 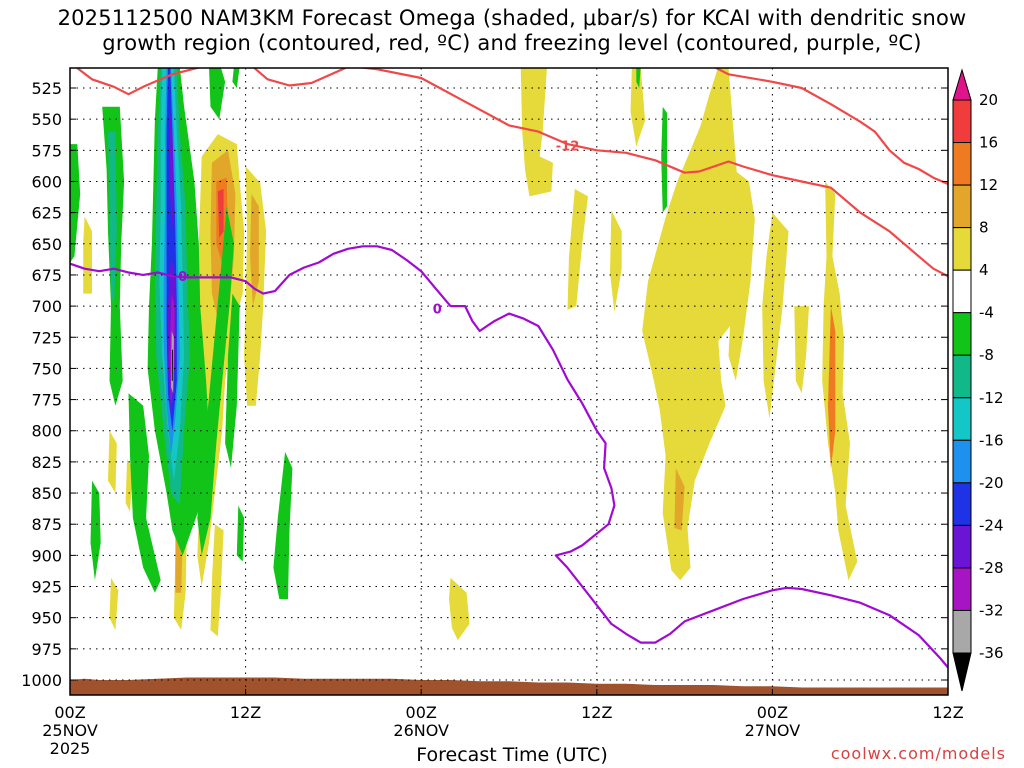 What do you see at coordinates (509, 686) in the screenshot?
I see `terrain-surface` at bounding box center [509, 686].